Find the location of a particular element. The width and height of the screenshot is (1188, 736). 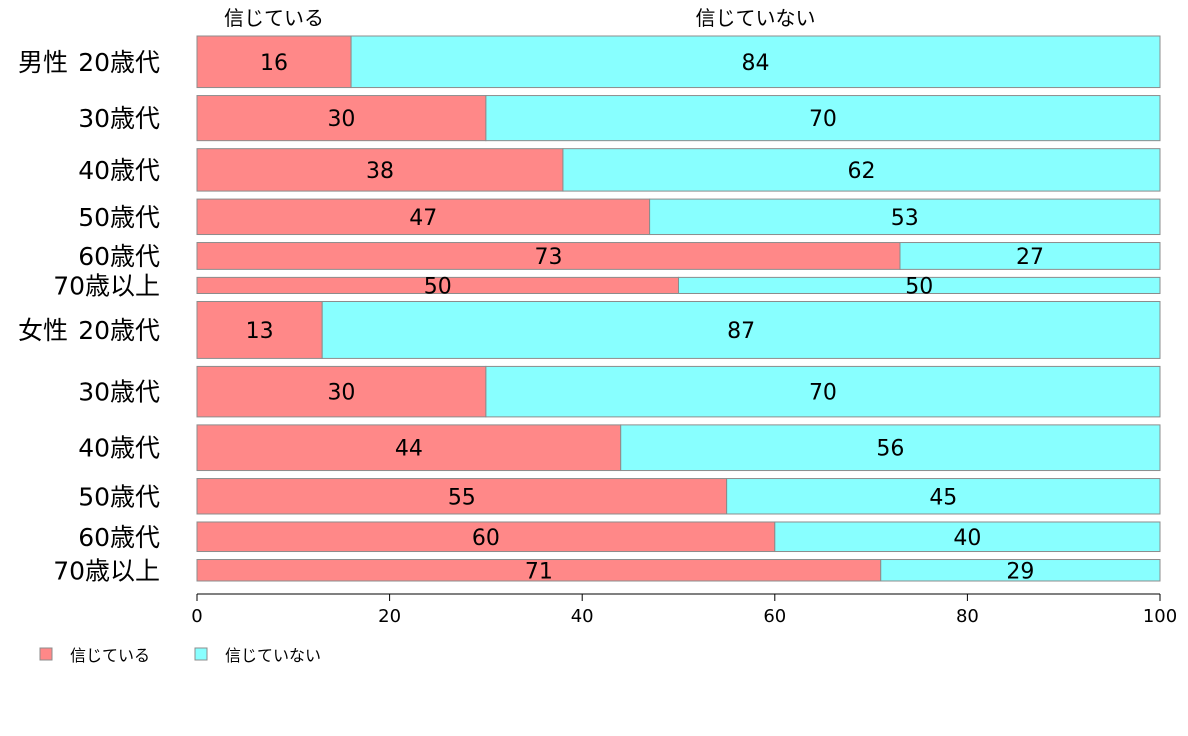

segment-value-label: 47 is located at coordinates (423, 218).